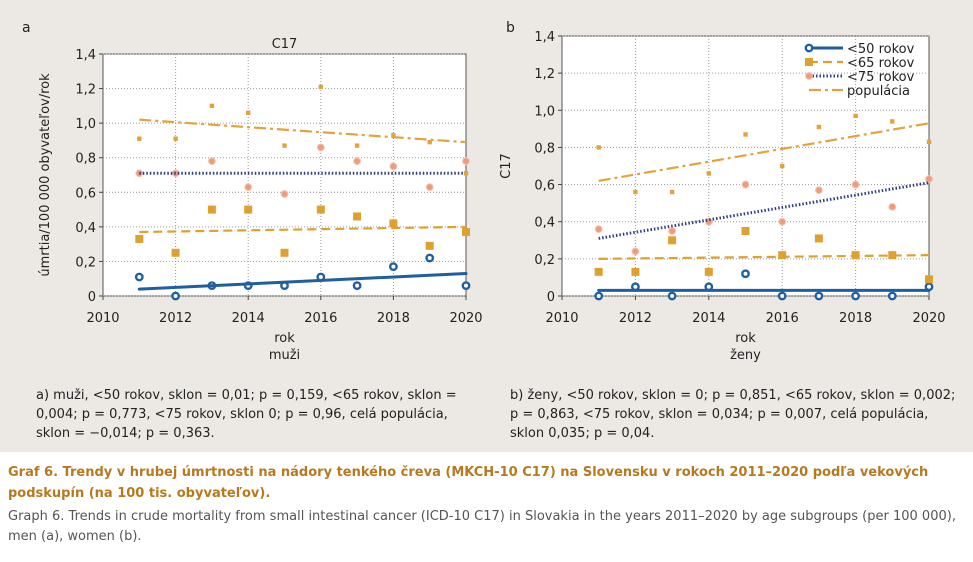  Describe the element at coordinates (466, 232) in the screenshot. I see `men-lt65-point-2020` at that location.